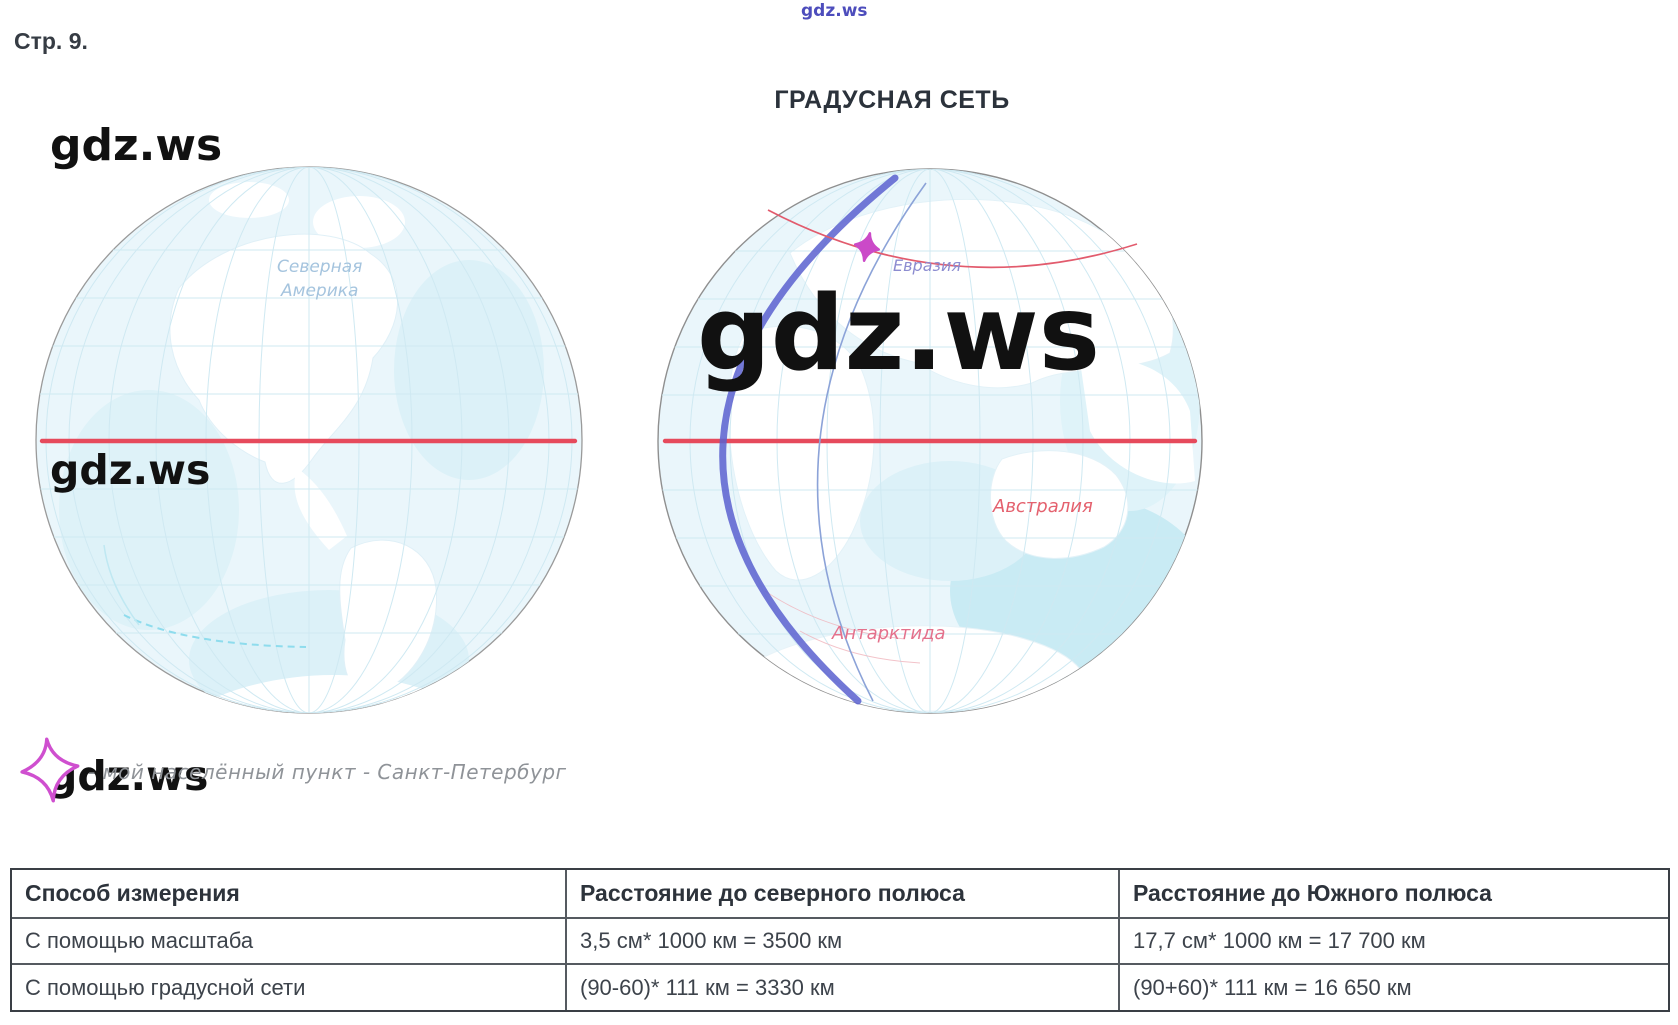  Describe the element at coordinates (1393, 986) in the screenshot. I see `table-cell-grid-south: (90+60)* 111 км = 16 650 км` at that location.